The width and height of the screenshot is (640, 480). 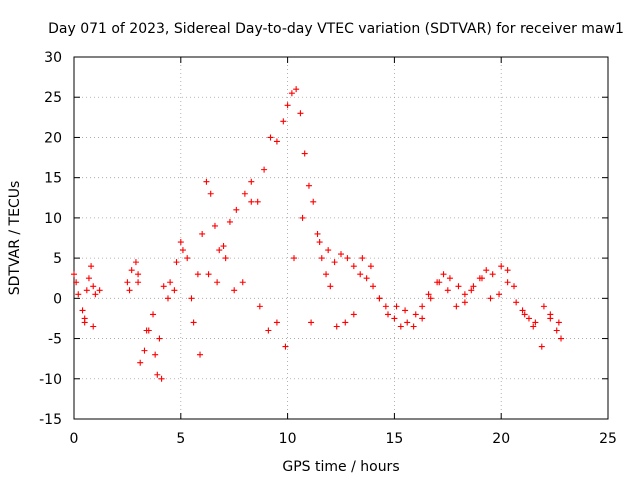 What do you see at coordinates (57, 259) in the screenshot?
I see `y-tick-label: 5` at bounding box center [57, 259].